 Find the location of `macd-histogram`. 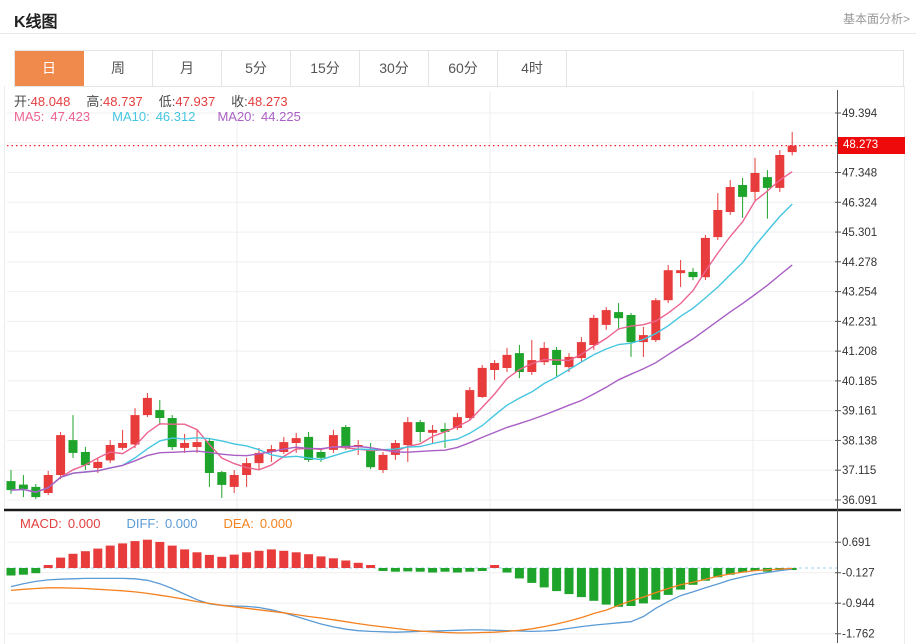

macd-histogram is located at coordinates (401, 573).